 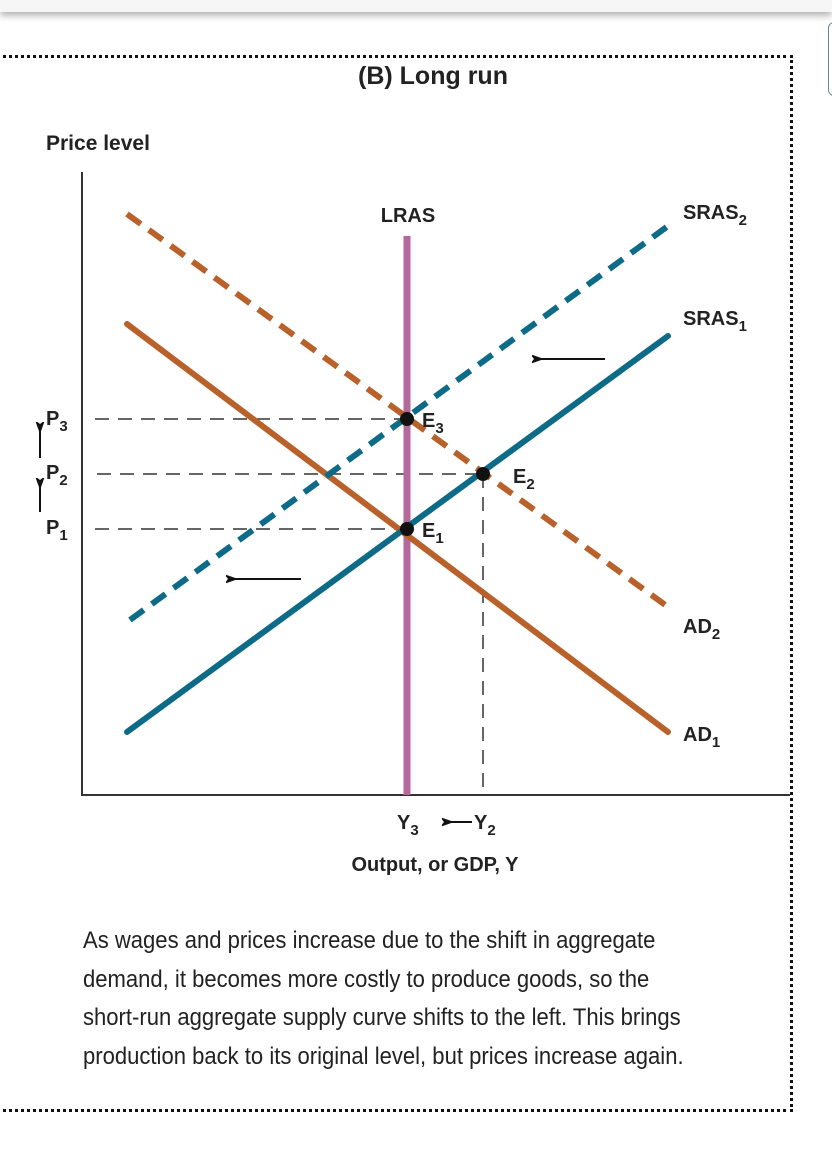 What do you see at coordinates (433, 76) in the screenshot?
I see `figure-title: (B) Long run` at bounding box center [433, 76].